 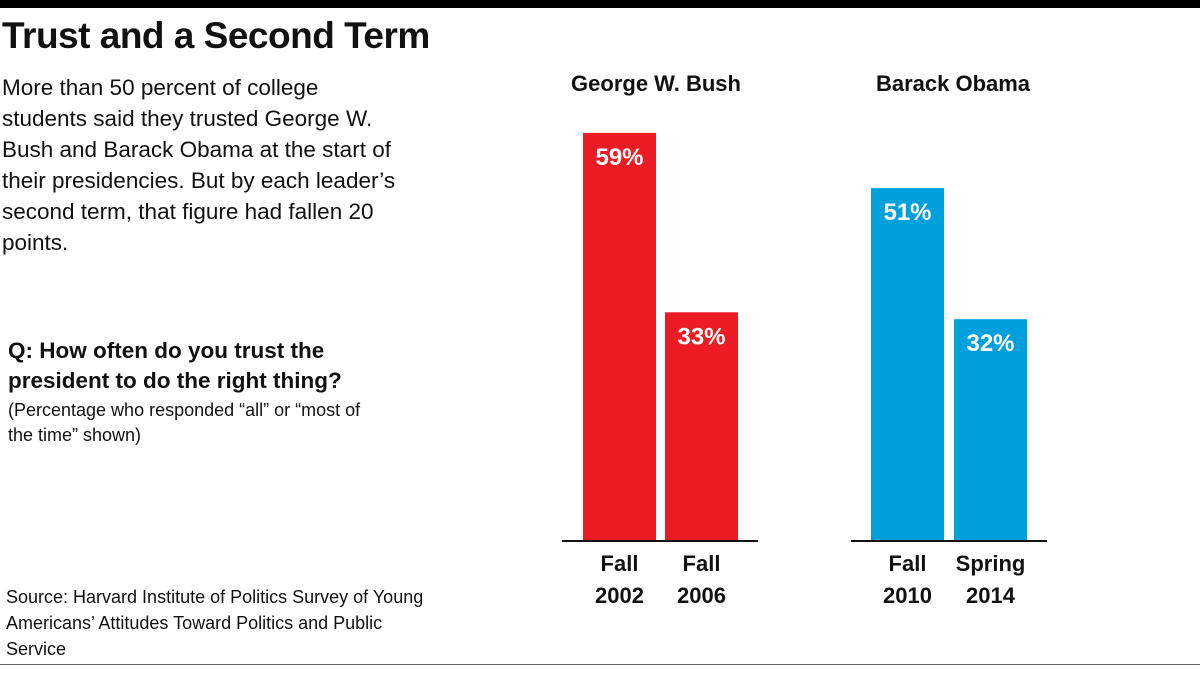 What do you see at coordinates (619, 595) in the screenshot?
I see `x-tick-label: 2002` at bounding box center [619, 595].